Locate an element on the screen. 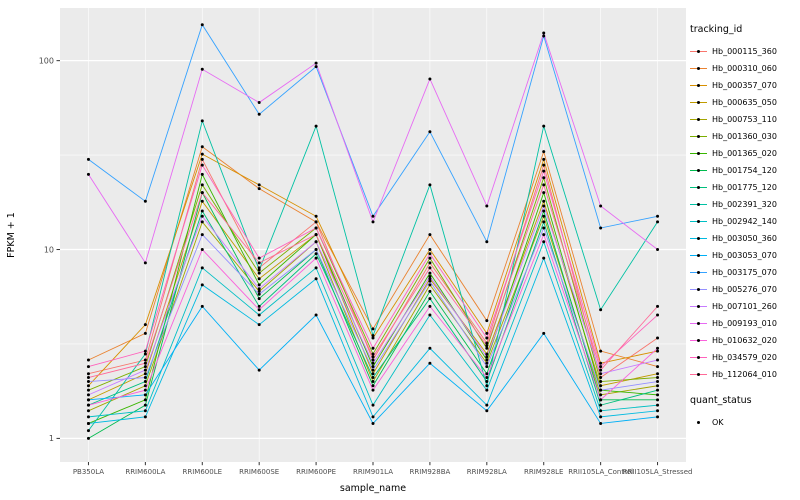 This screenshot has width=800, height=500. legend-entry: Hb_003053_070 is located at coordinates (744, 255).